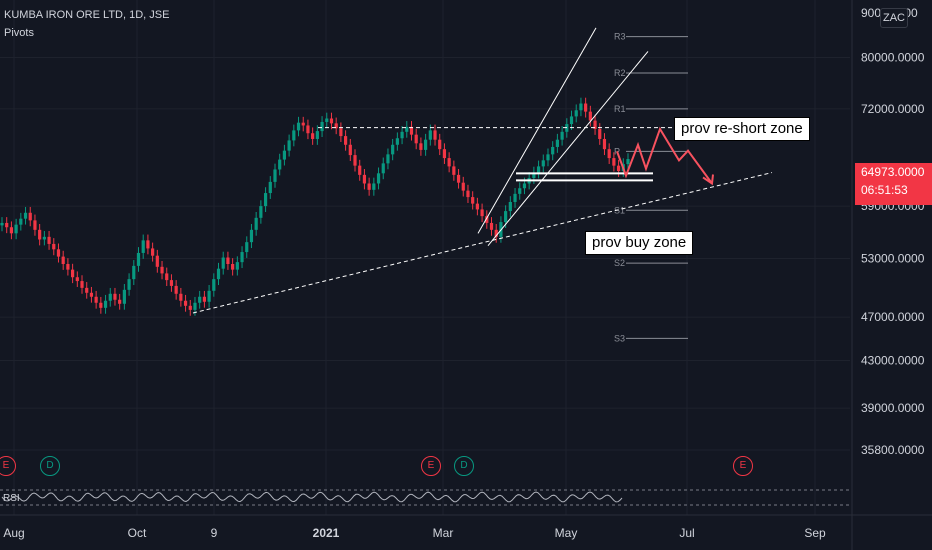 Image resolution: width=932 pixels, height=550 pixels. I want to click on x-tick-label: Oct, so click(137, 533).